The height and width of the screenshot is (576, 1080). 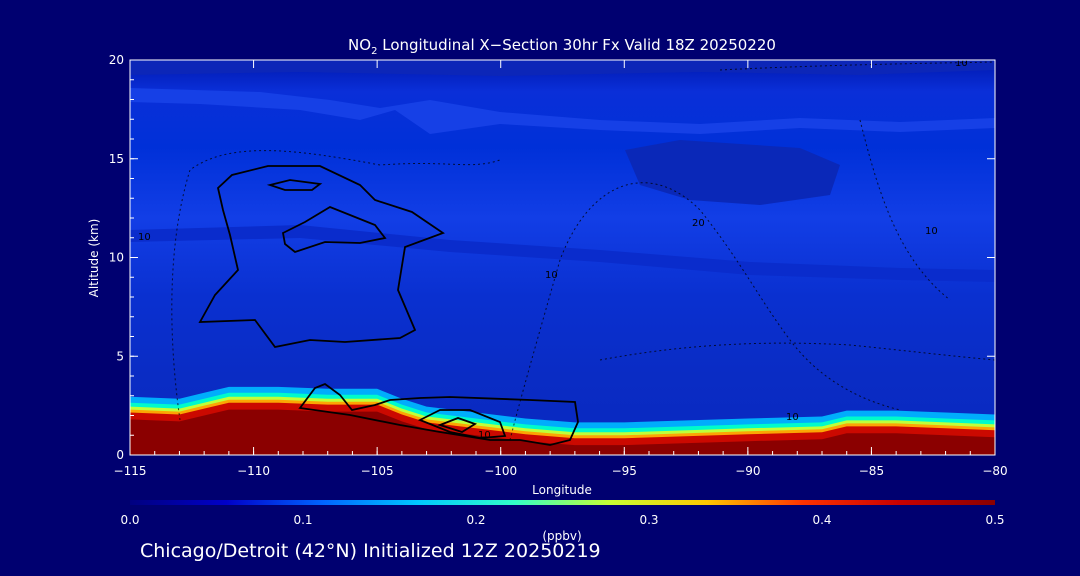 I want to click on y-axis-label: Altitude (km), so click(x=94, y=258).